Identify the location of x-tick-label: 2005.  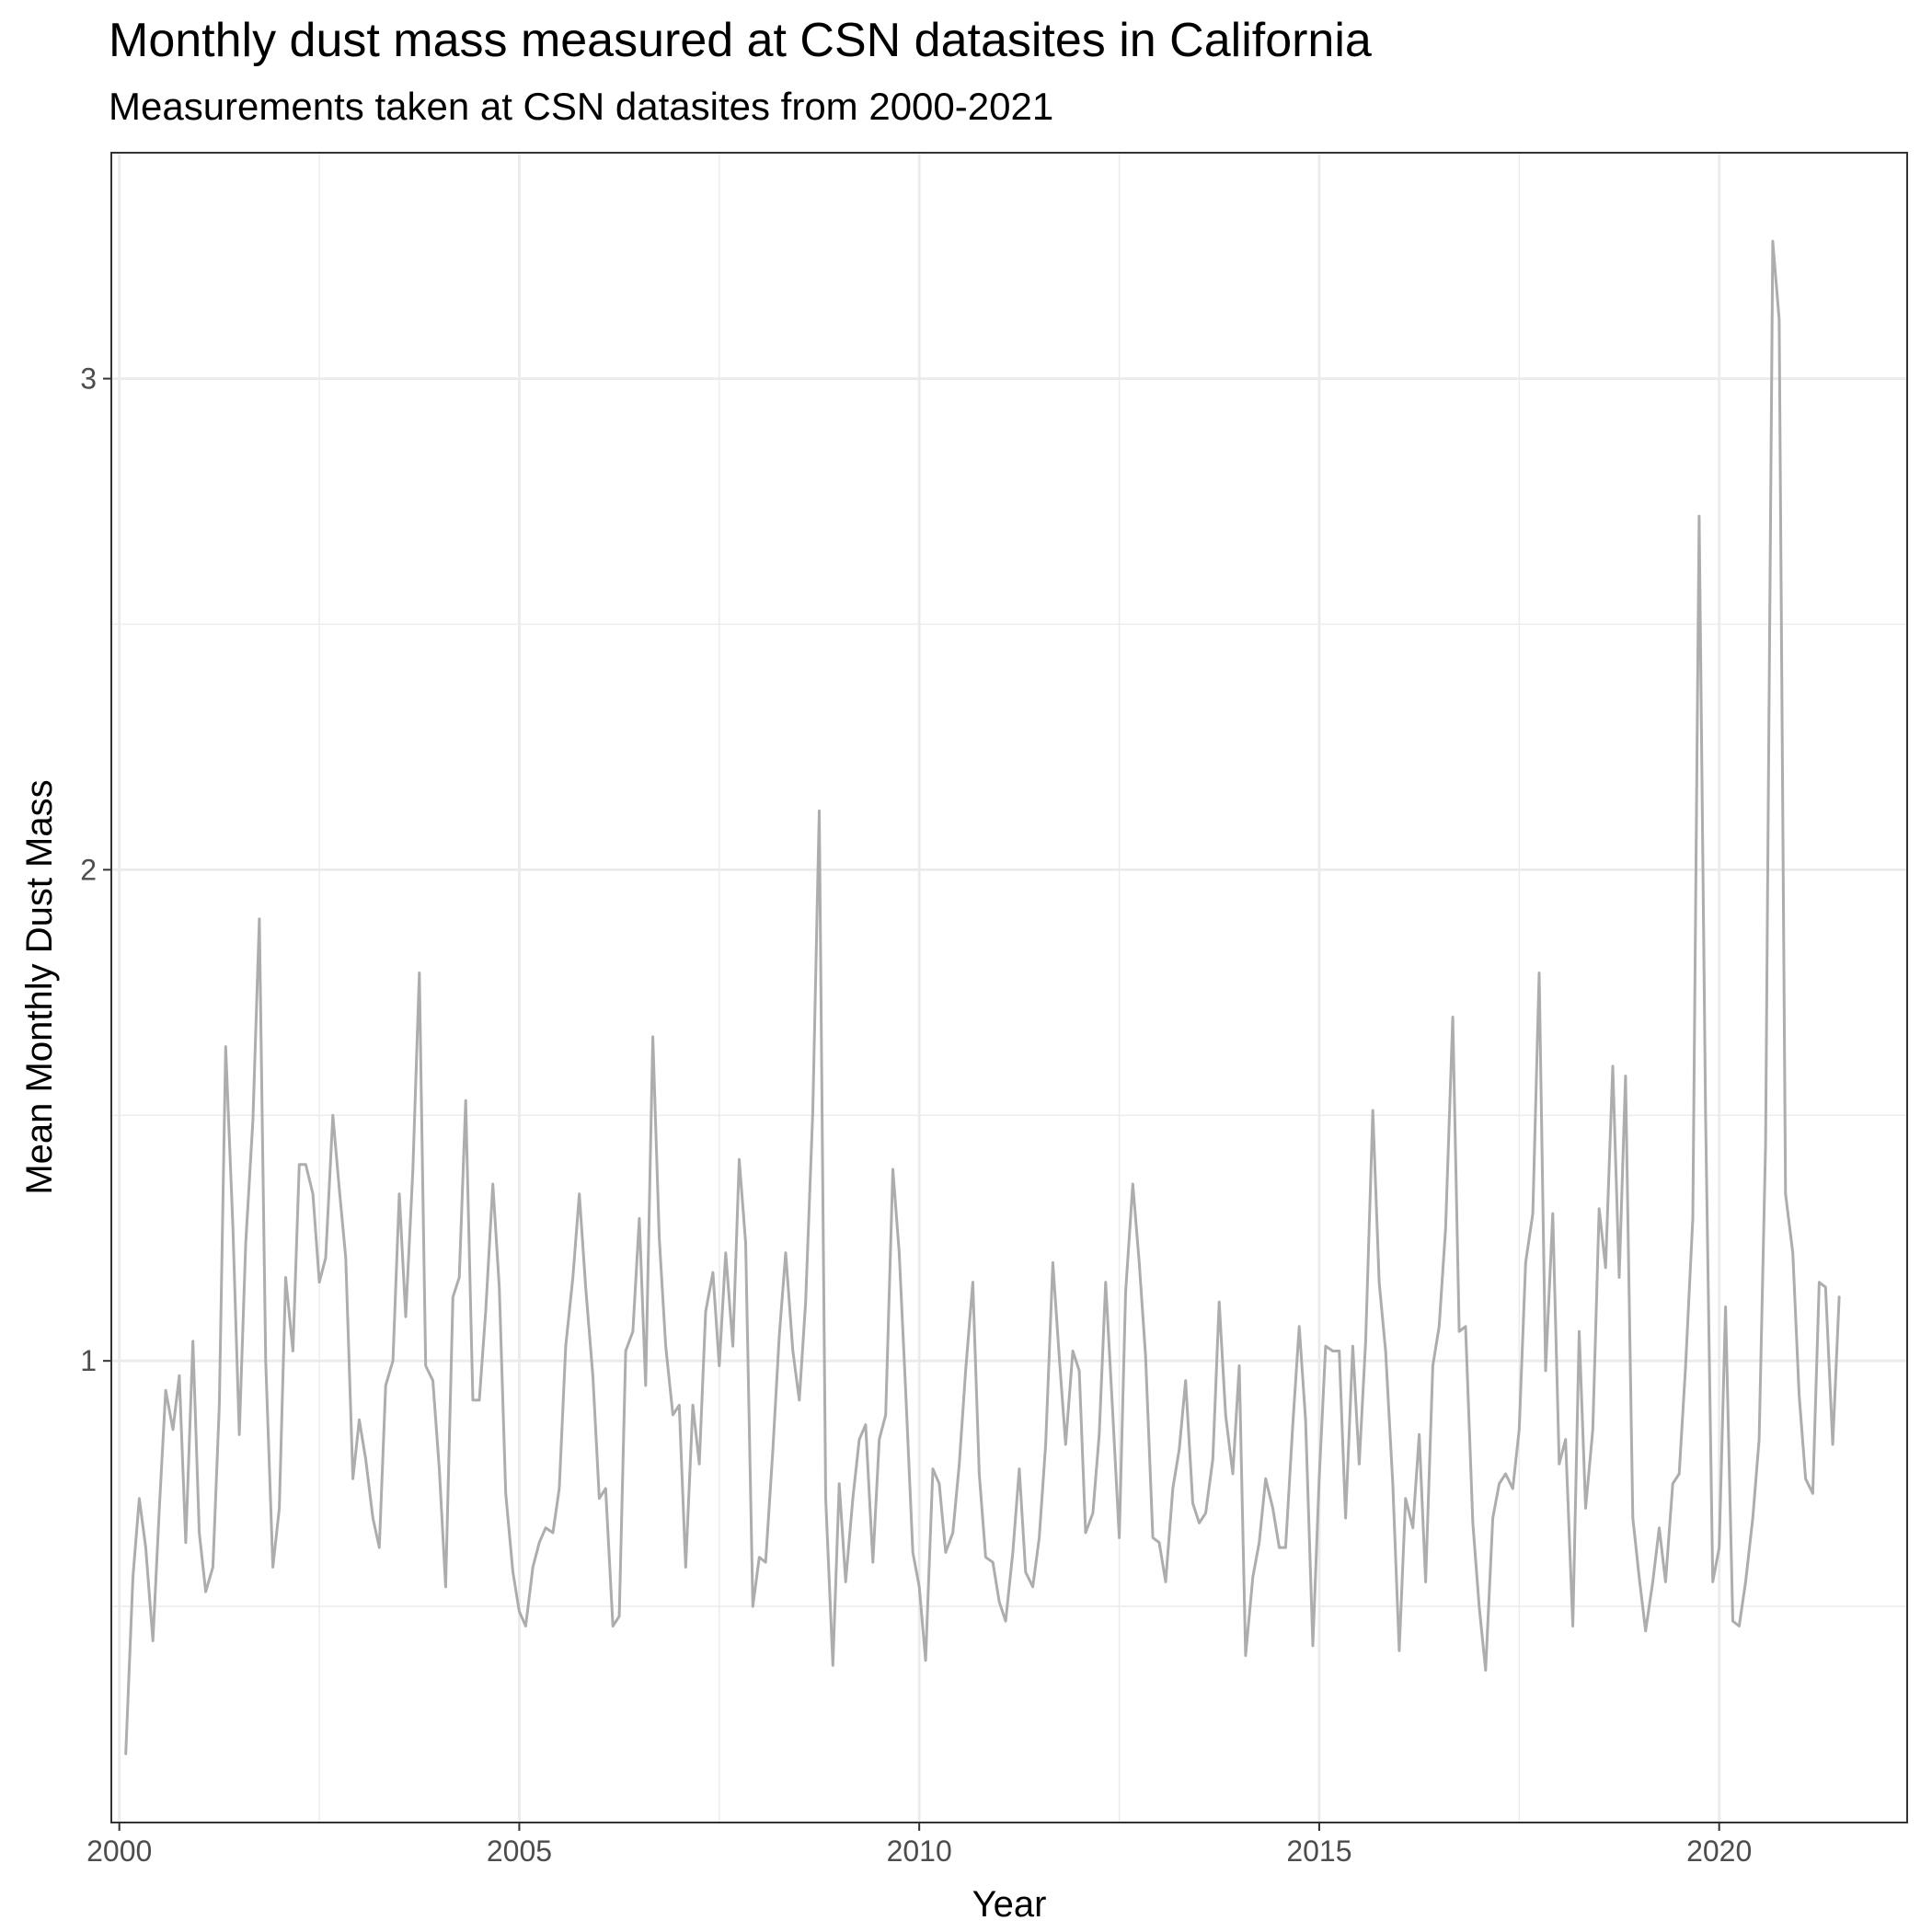
(519, 1851).